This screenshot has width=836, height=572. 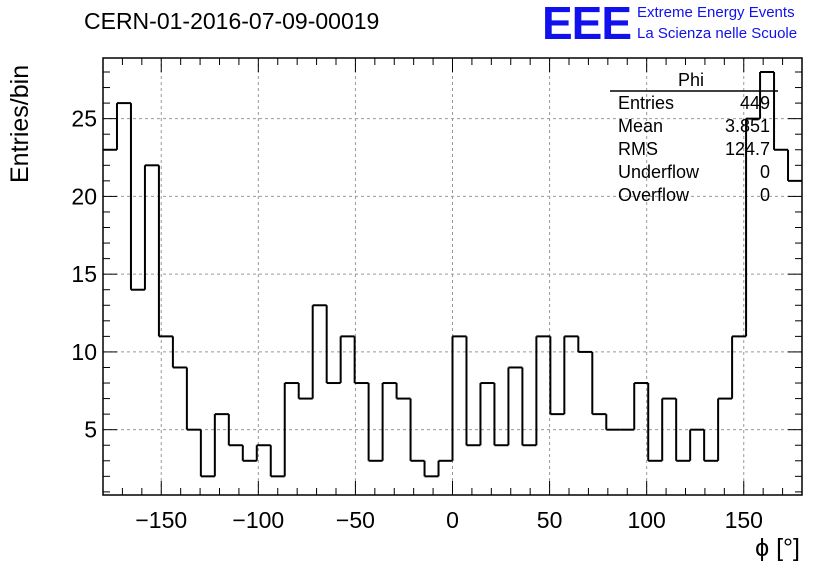 I want to click on stats-value: 449, so click(x=754, y=103).